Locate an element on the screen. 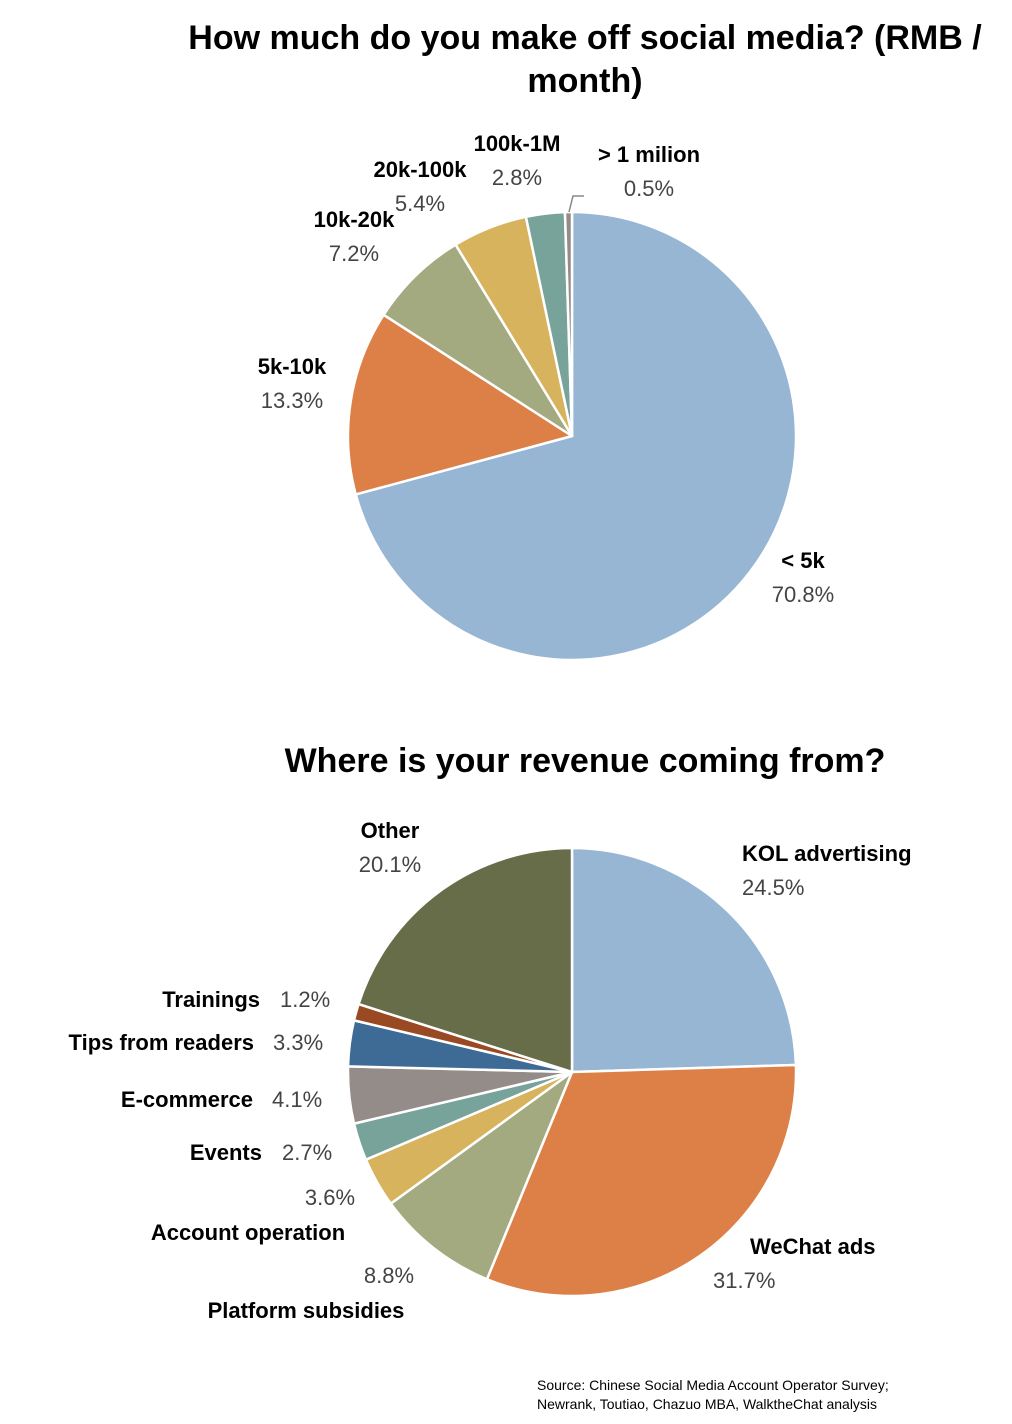 This screenshot has width=1012, height=1424. chart2-other-label: Other is located at coordinates (390, 830).